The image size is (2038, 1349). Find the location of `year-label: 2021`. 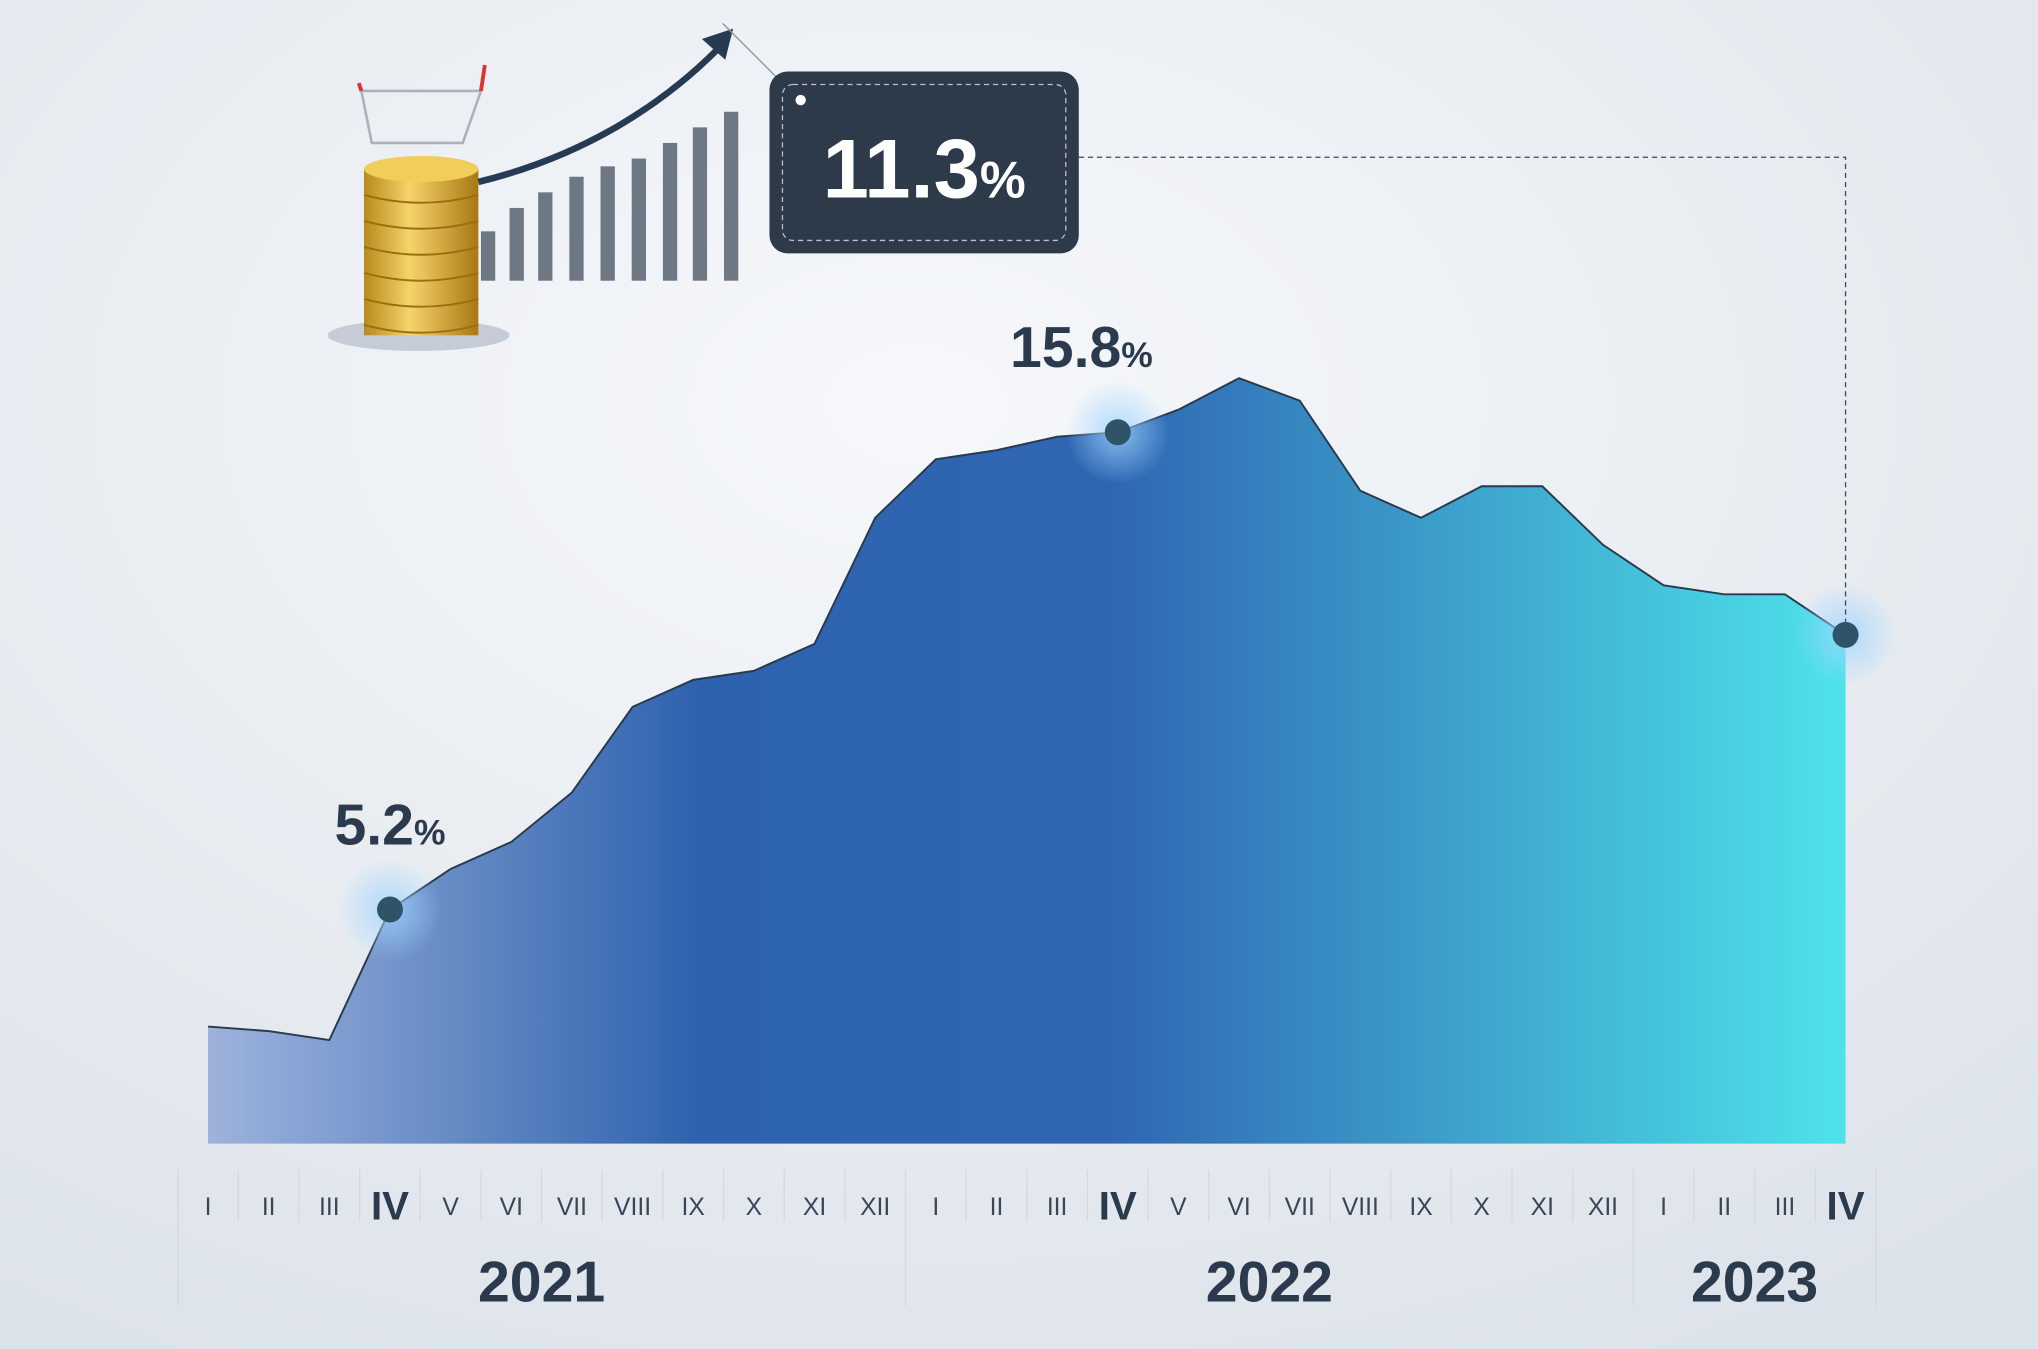

year-label: 2021 is located at coordinates (541, 1283).